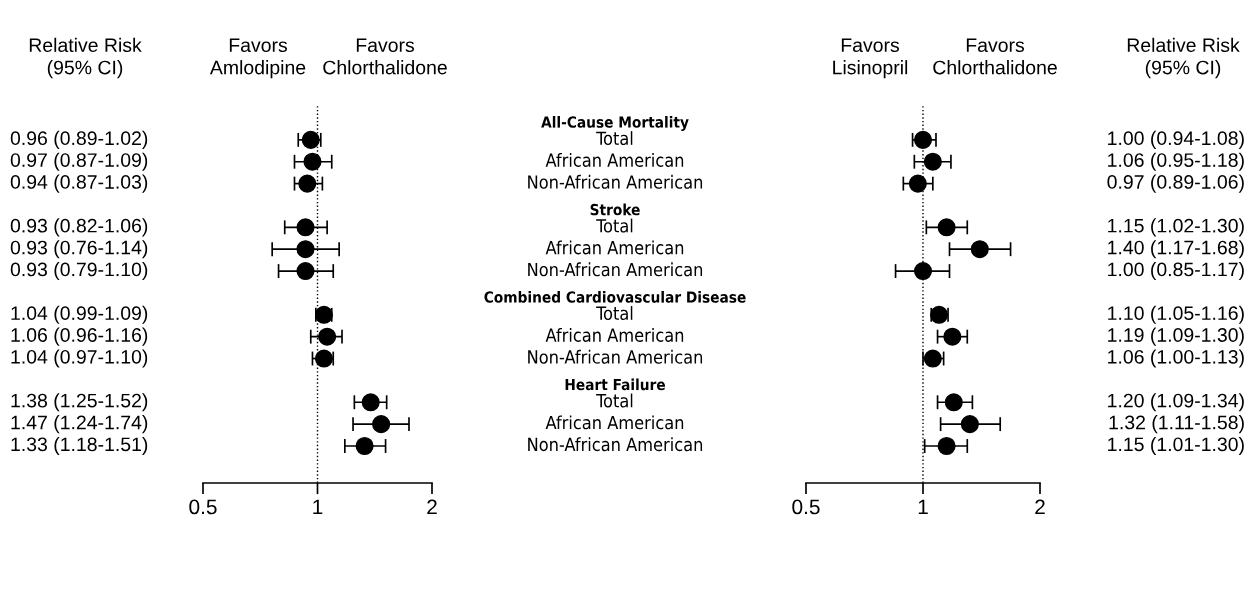  I want to click on data-label: 1.06 (0.96-1.16), so click(79, 336).